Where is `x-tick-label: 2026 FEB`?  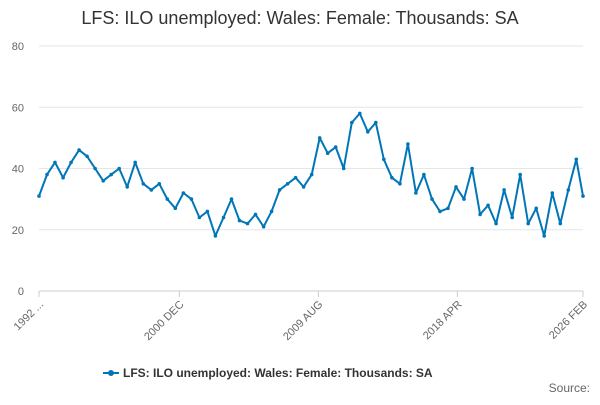
x-tick-label: 2026 FEB is located at coordinates (568, 320).